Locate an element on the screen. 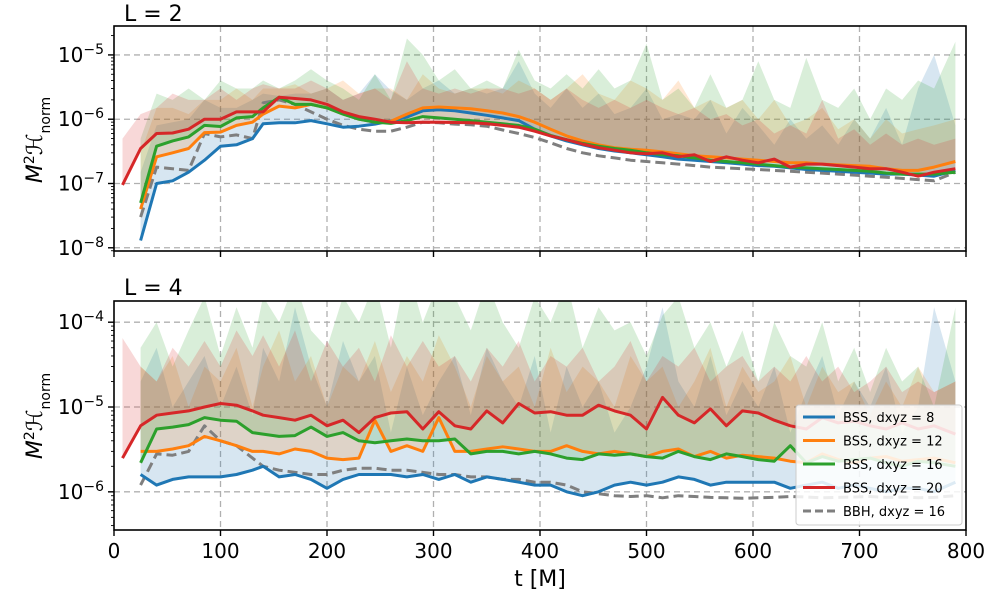  xticks-l4: 0 100 200 300 400 500 600 700 800 is located at coordinates (546, 546).